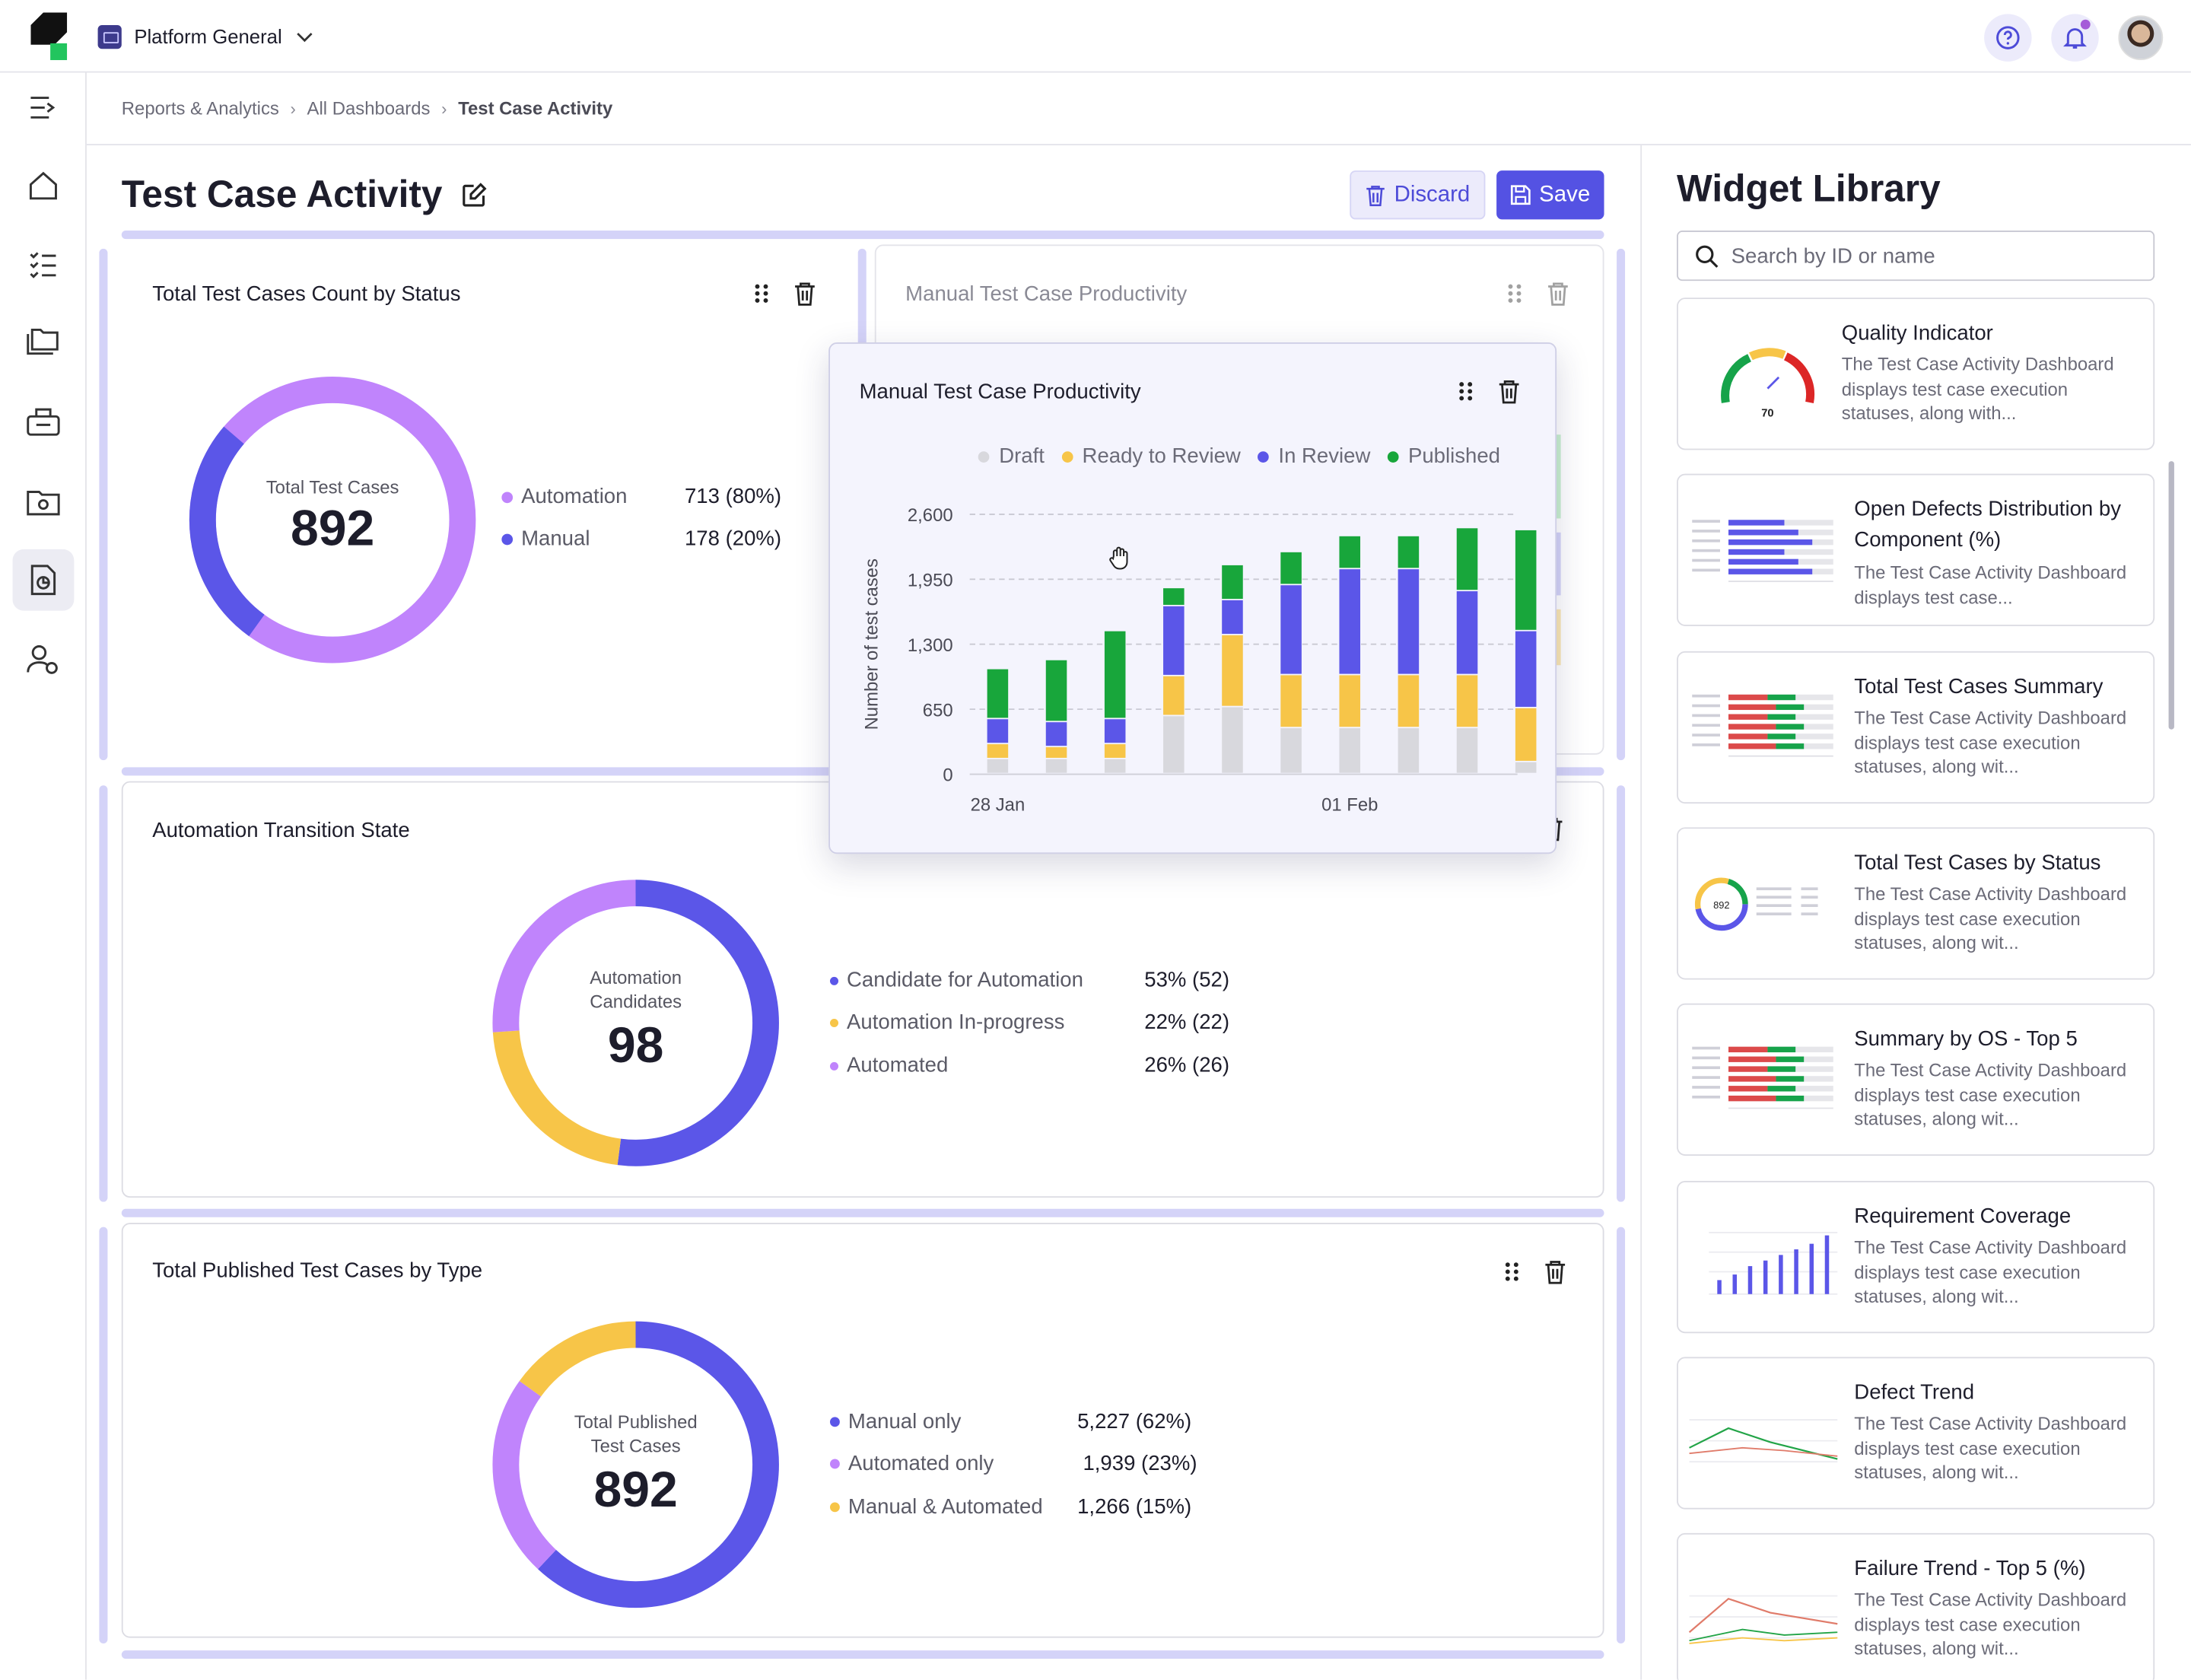 The image size is (2191, 1680). I want to click on nav-home, so click(44, 186).